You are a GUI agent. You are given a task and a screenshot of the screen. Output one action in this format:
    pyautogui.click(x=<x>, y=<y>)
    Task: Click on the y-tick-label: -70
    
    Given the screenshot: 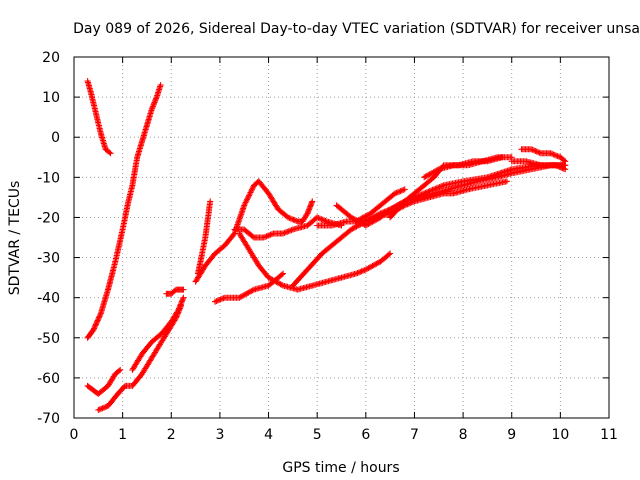 What is the action you would take?
    pyautogui.click(x=48, y=419)
    